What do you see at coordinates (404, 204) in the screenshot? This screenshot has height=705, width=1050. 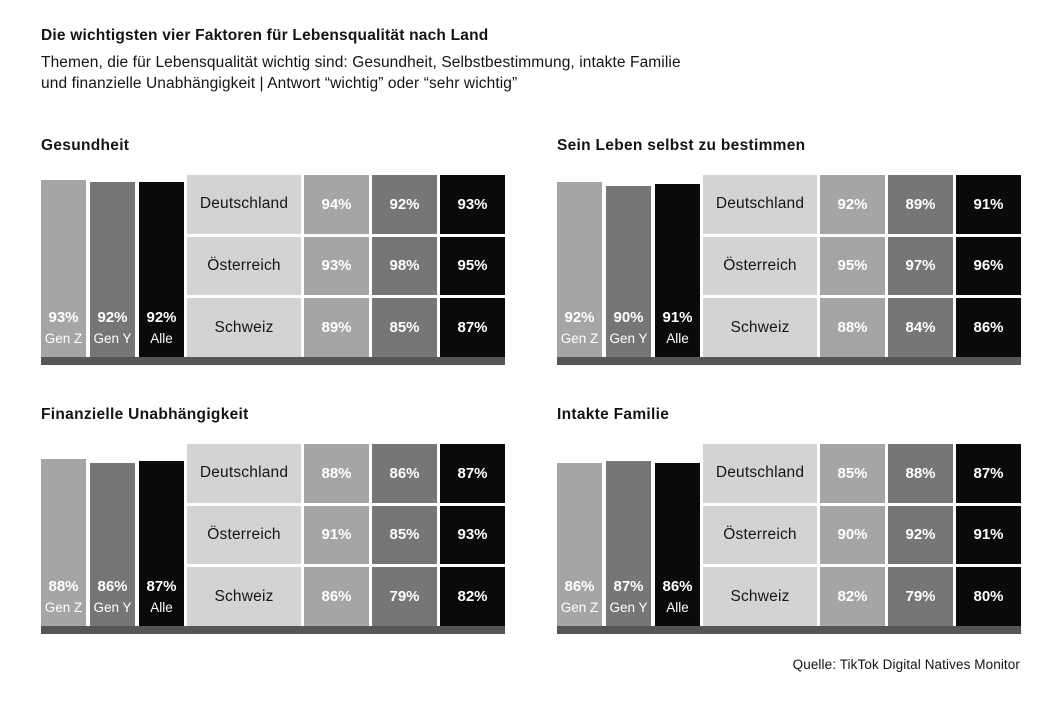 I see `table-cell-deutschland-gen-y: 92%` at bounding box center [404, 204].